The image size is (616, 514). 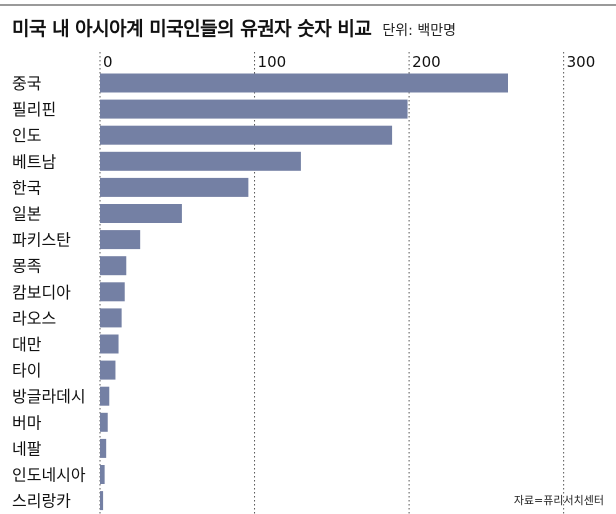 I want to click on x-tick-label: 100, so click(x=272, y=62).